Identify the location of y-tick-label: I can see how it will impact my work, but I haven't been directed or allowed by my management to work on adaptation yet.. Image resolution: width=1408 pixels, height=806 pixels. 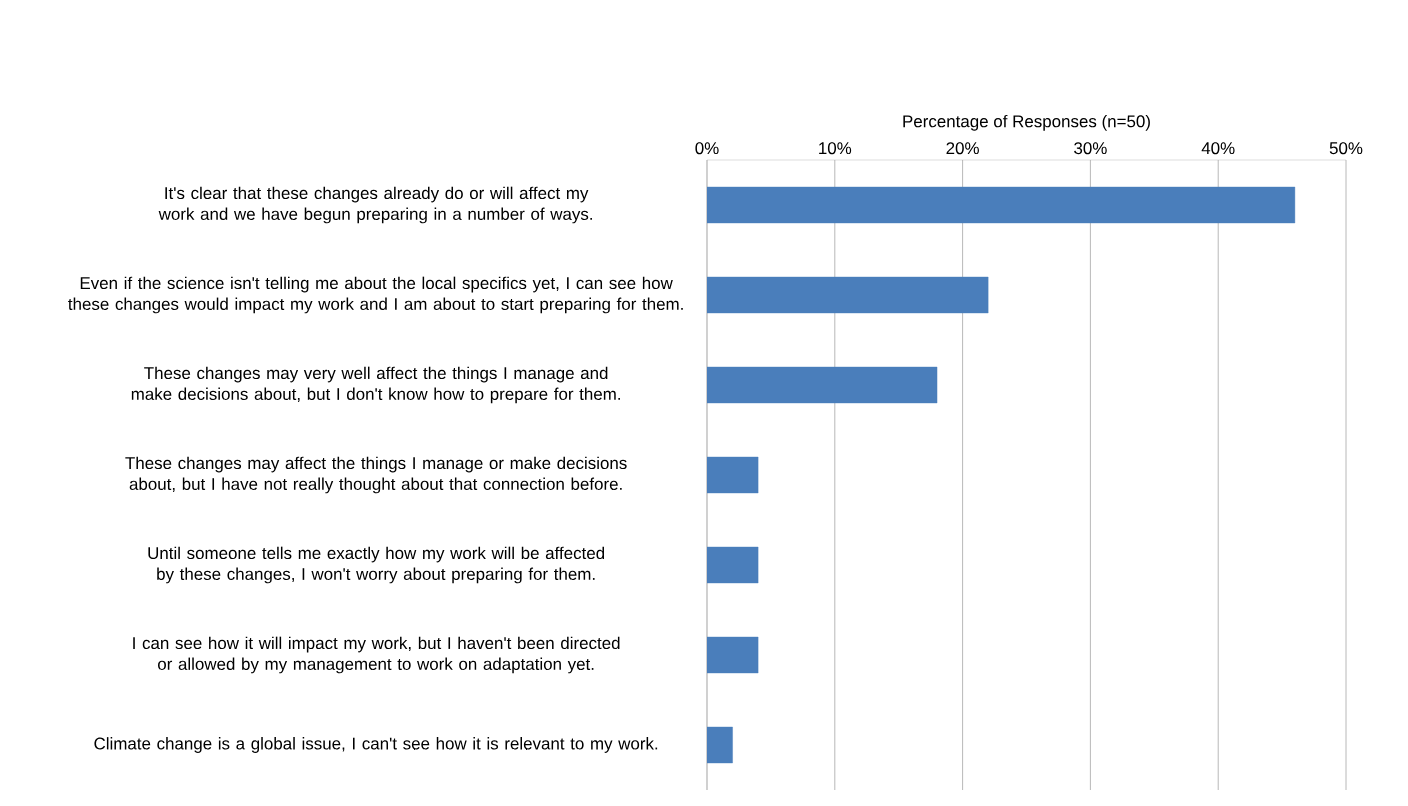
(376, 655).